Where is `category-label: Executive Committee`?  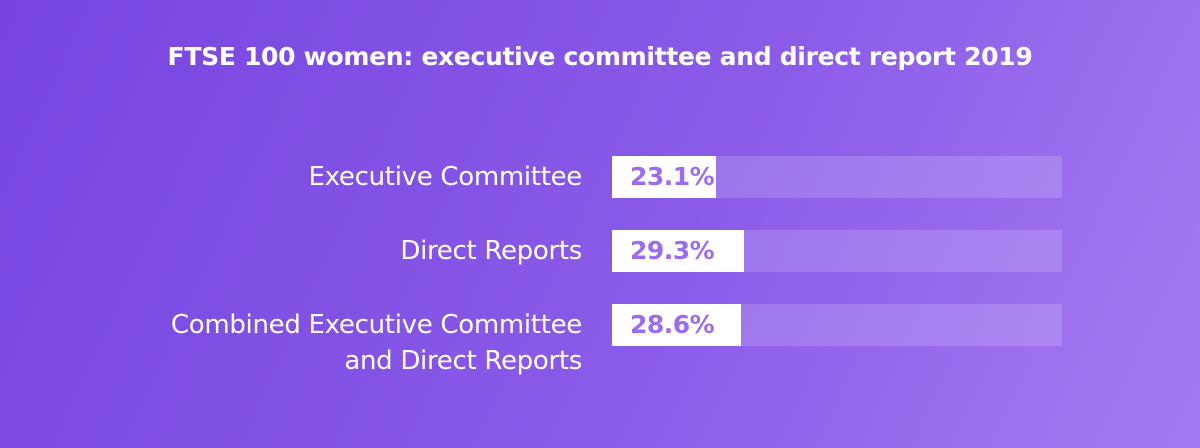
category-label: Executive Committee is located at coordinates (322, 177).